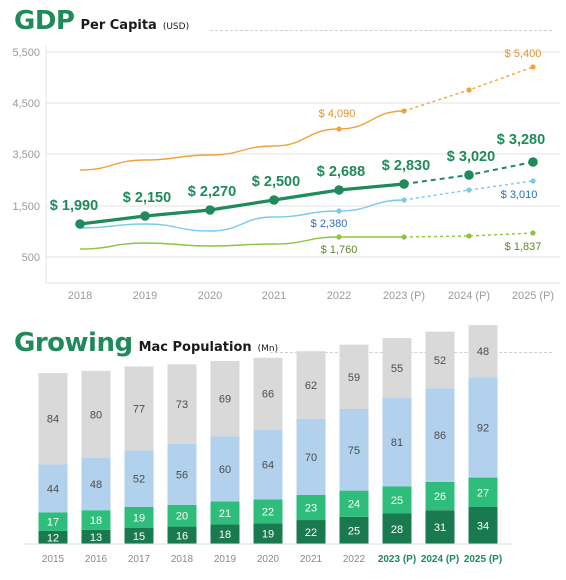  I want to click on gdp-series-main-data-label: $ 2,688, so click(341, 172).